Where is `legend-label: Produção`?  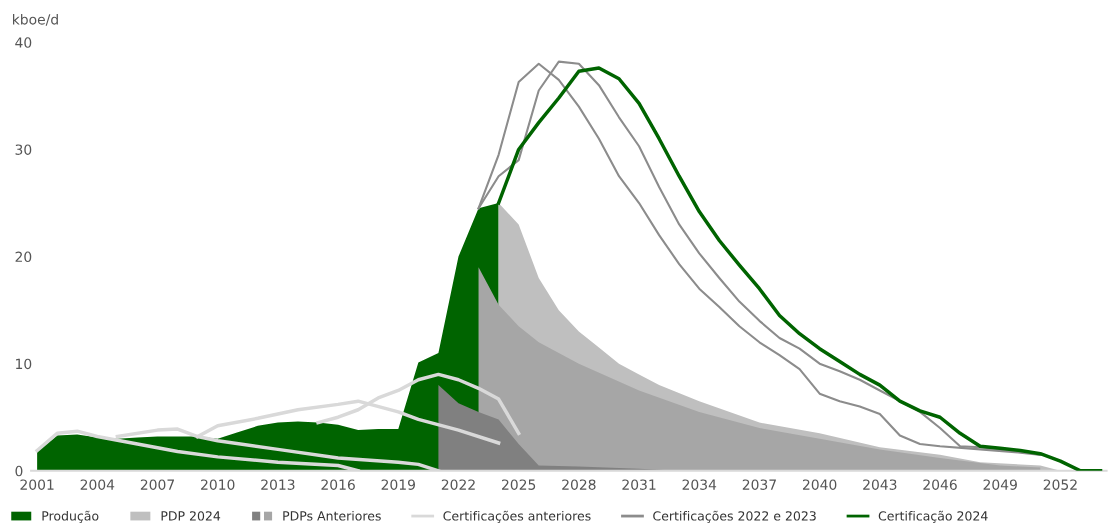 legend-label: Produção is located at coordinates (70, 516).